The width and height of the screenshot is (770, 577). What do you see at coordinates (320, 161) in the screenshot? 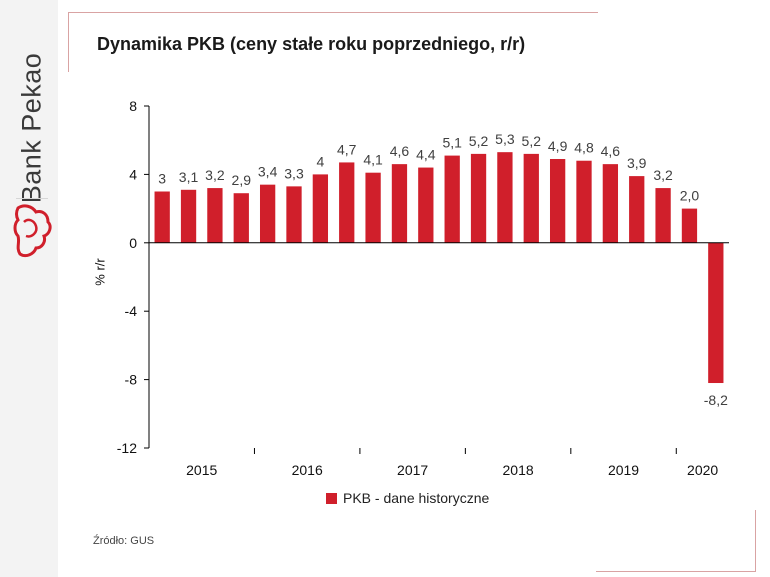
I see `data-label: 4` at bounding box center [320, 161].